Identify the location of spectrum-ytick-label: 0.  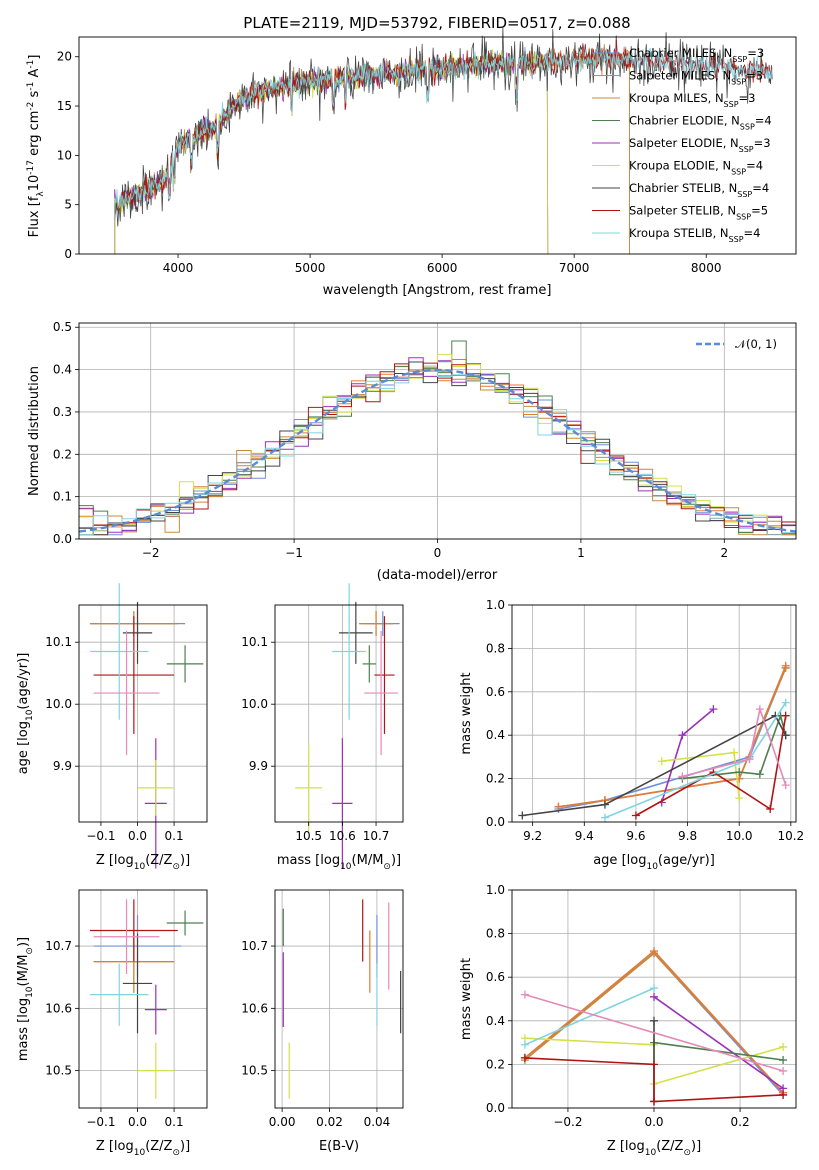
(68, 254).